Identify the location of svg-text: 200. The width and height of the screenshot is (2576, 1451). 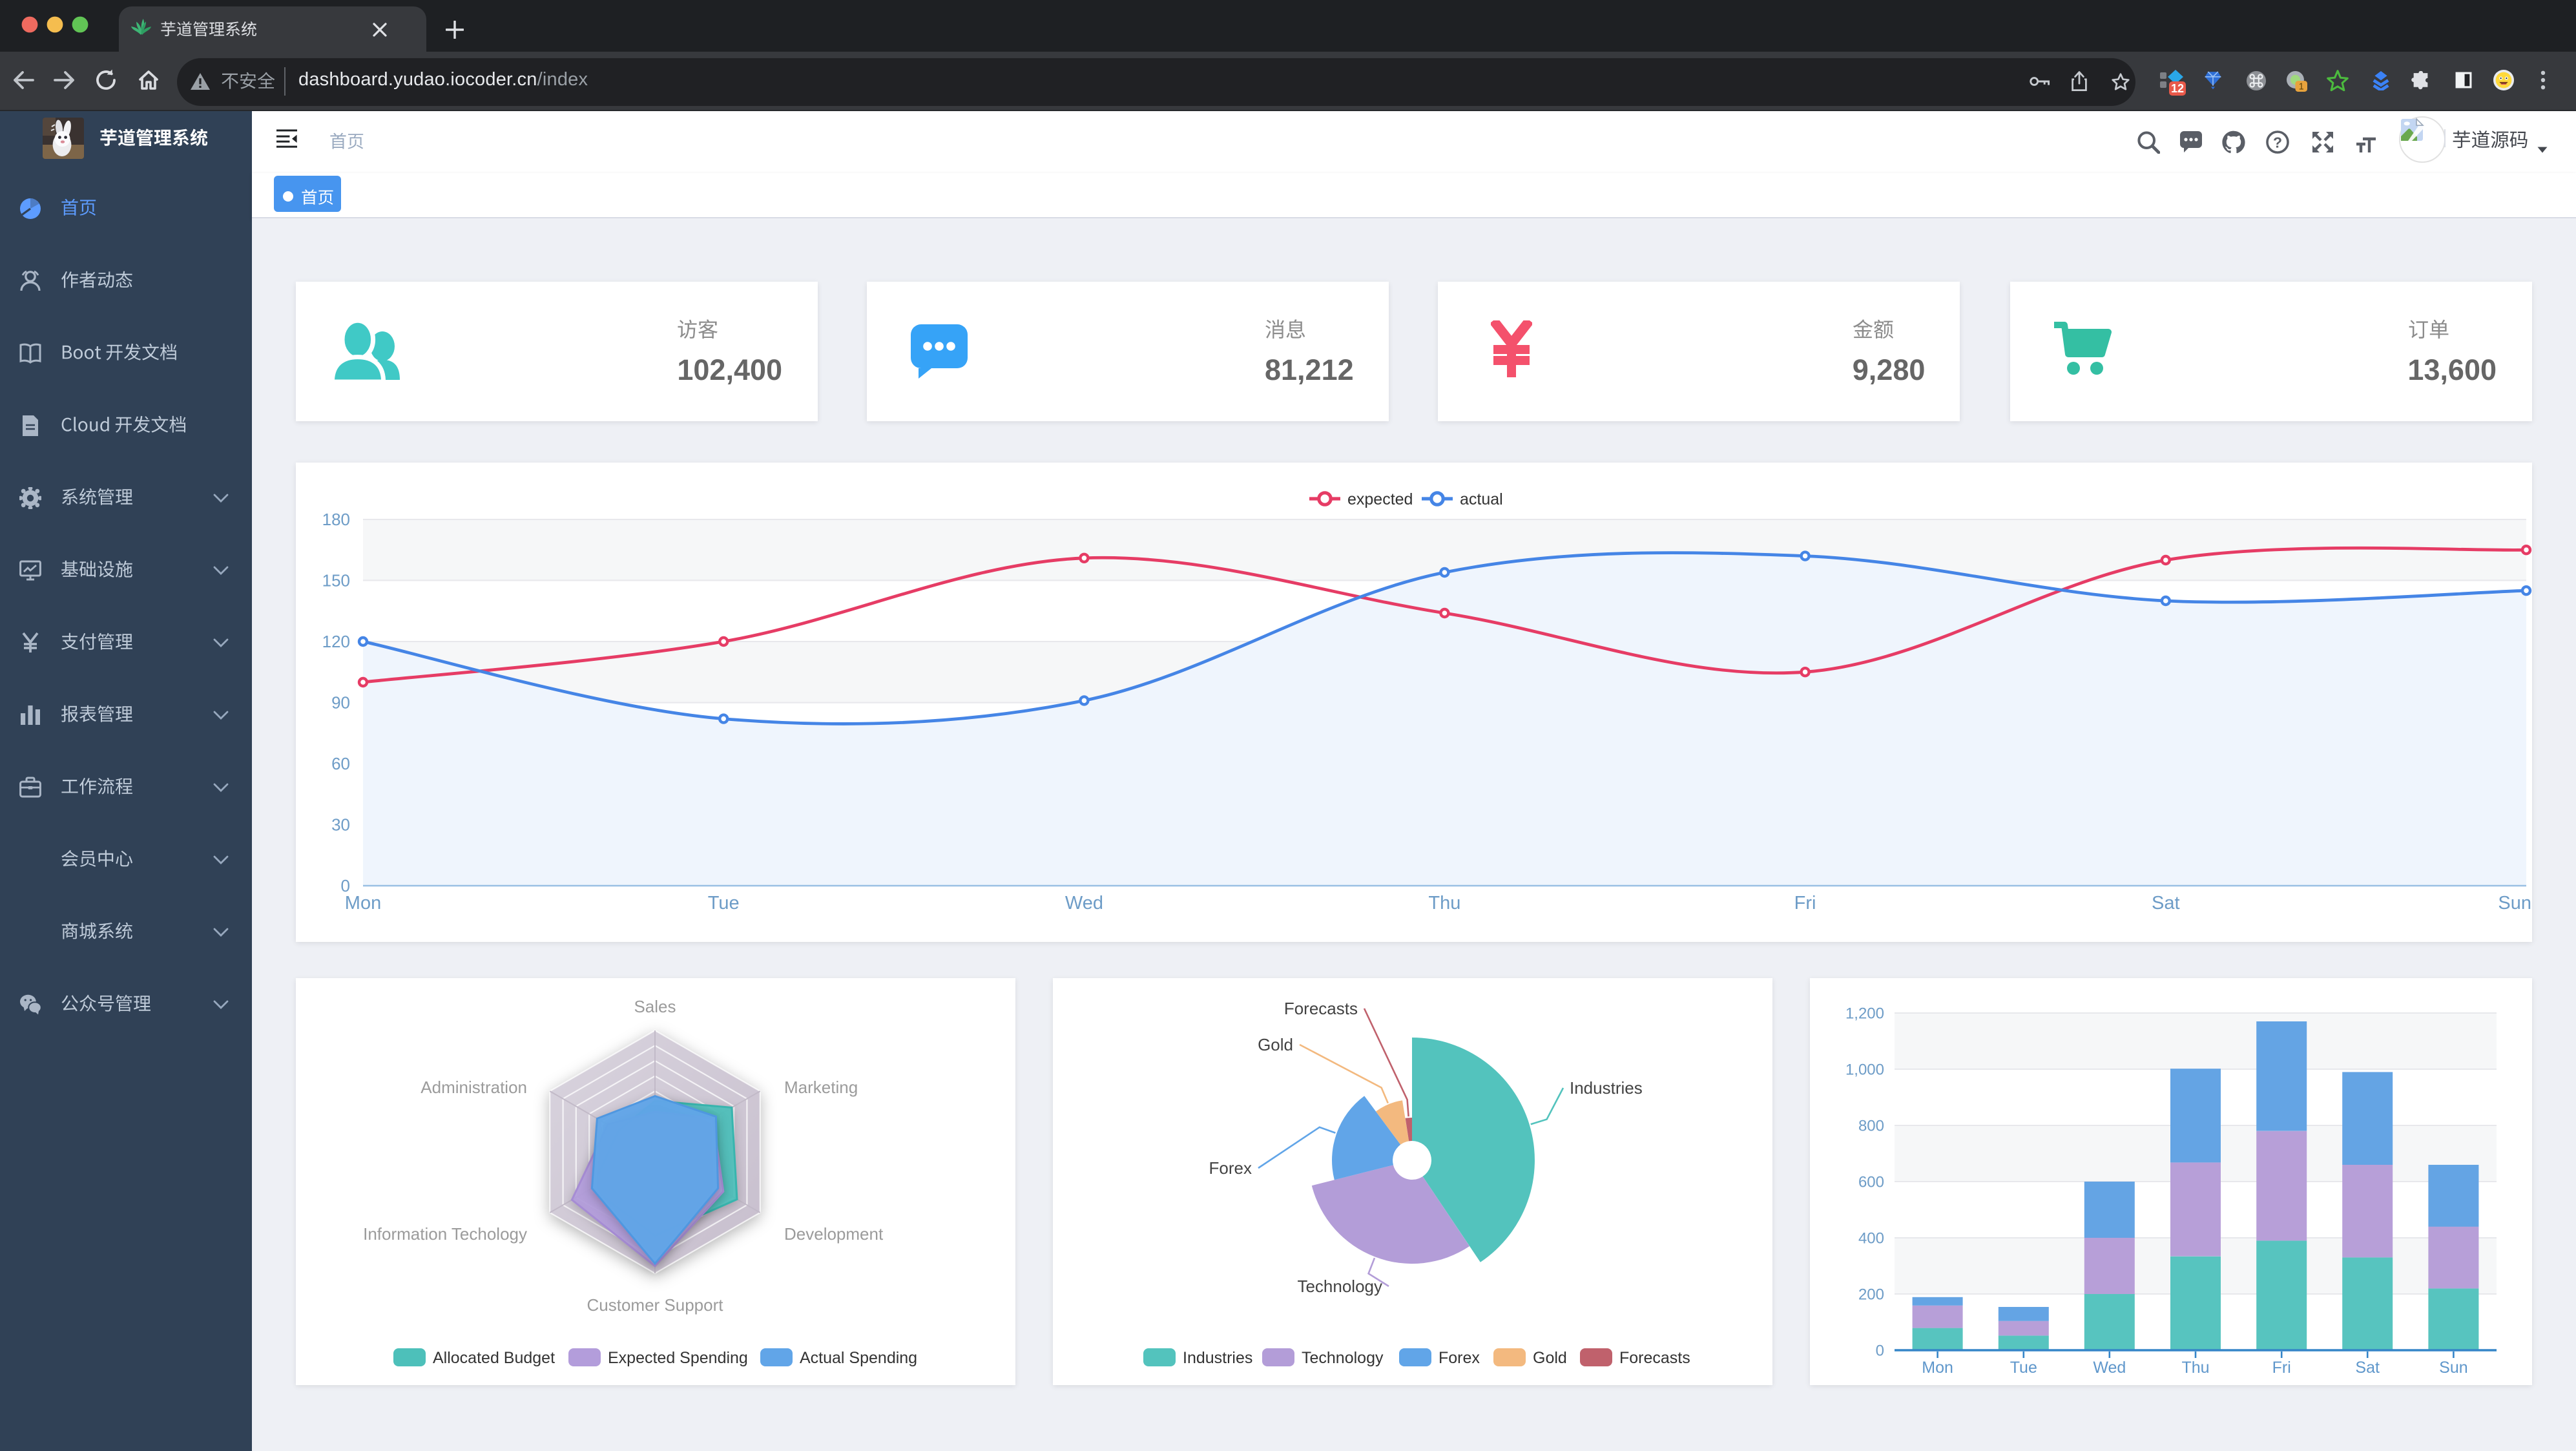
(1871, 1294).